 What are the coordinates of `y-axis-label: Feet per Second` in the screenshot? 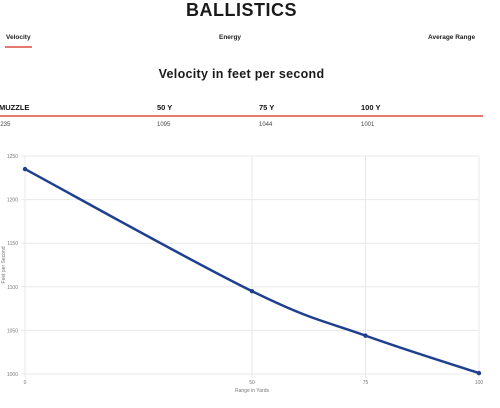 It's located at (4, 264).